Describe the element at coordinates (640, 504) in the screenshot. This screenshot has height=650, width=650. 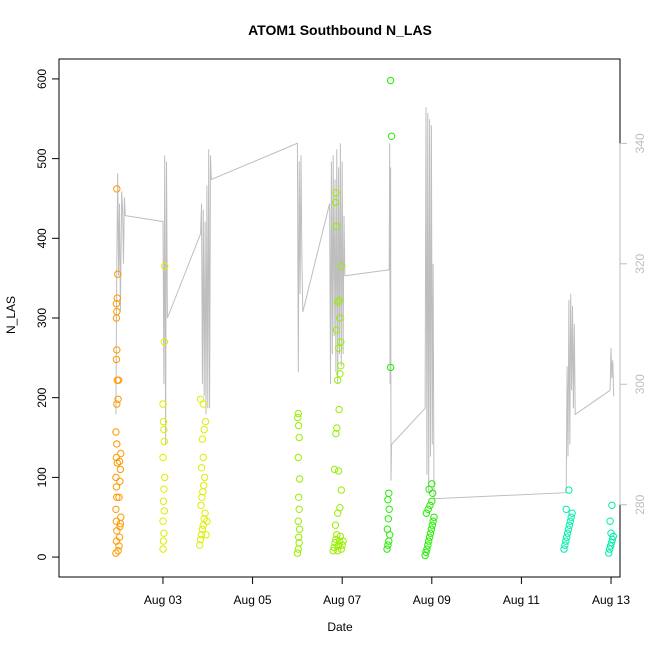
I see `y2-tick-label: 280` at that location.